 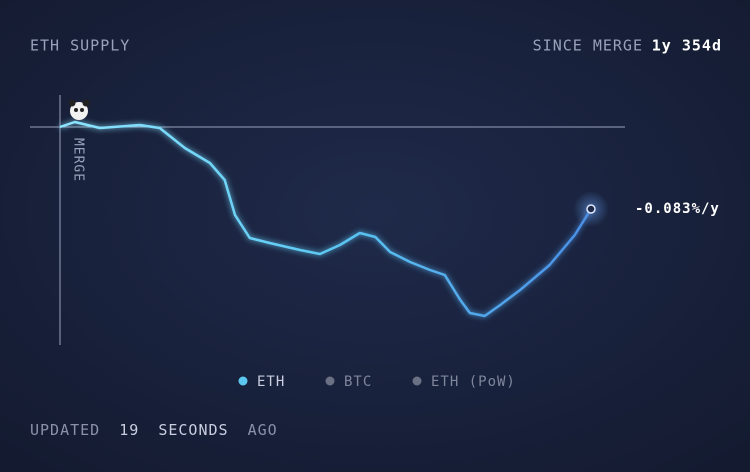 What do you see at coordinates (677, 209) in the screenshot?
I see `end-label: -0.083%/y` at bounding box center [677, 209].